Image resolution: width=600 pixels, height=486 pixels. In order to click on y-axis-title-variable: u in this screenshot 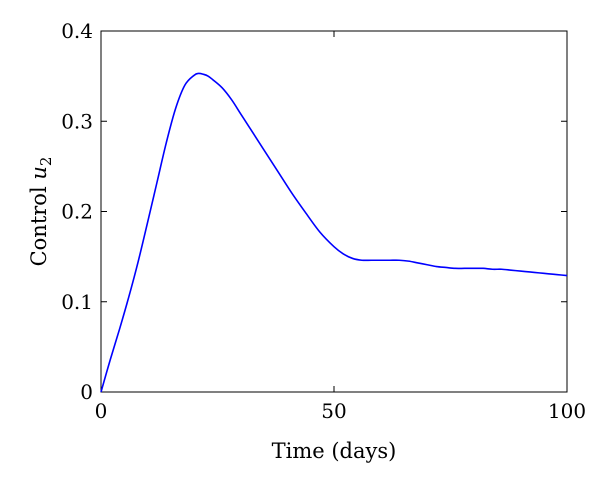, I will do `click(39, 173)`.